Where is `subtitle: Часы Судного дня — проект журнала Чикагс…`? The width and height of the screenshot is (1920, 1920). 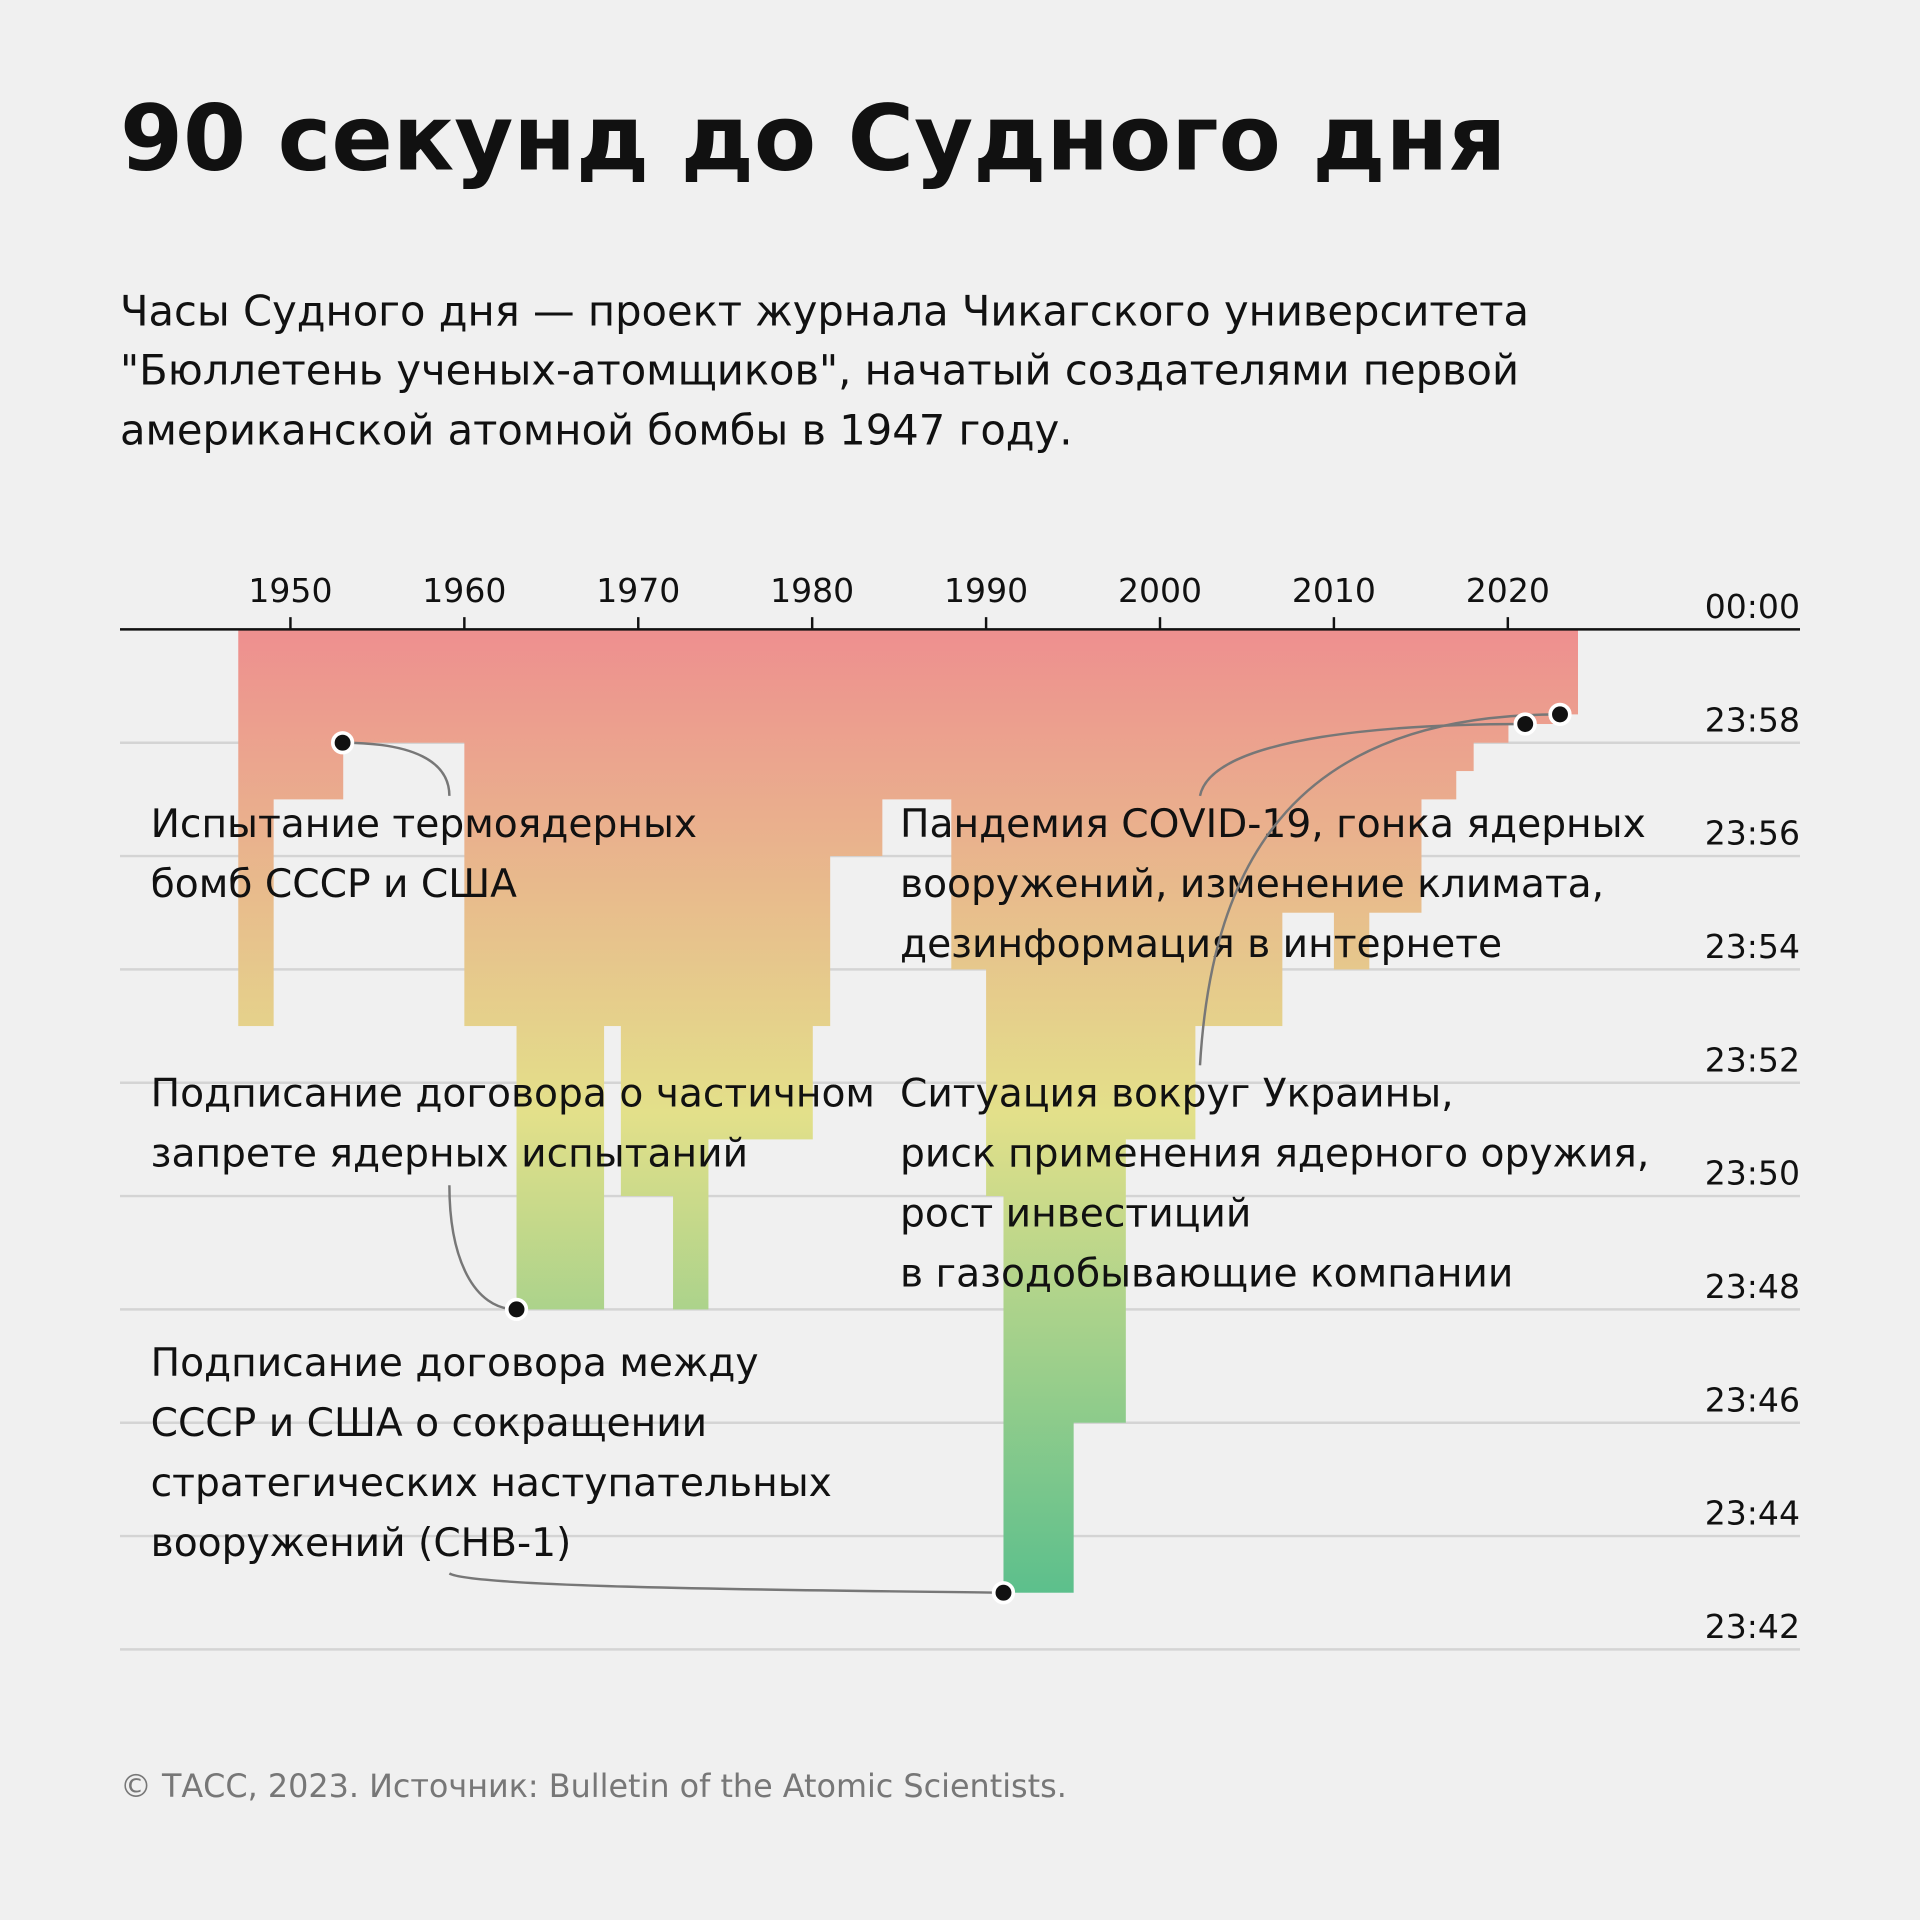 subtitle: Часы Судного дня — проект журнала Чикагс… is located at coordinates (824, 311).